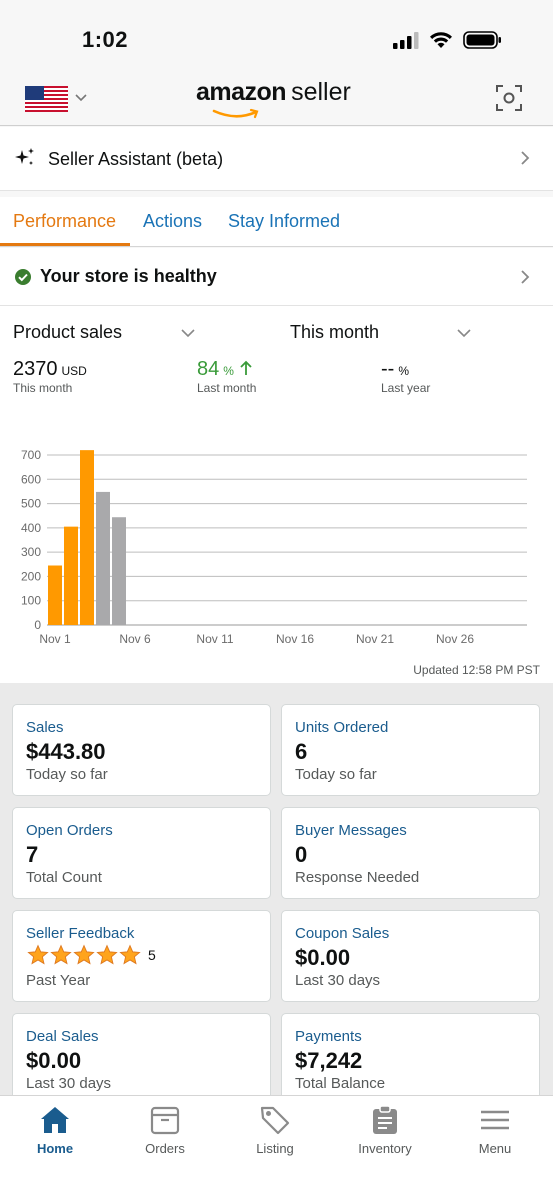 Image resolution: width=553 pixels, height=1200 pixels. What do you see at coordinates (65, 244) in the screenshot?
I see `active-tab-indicator` at bounding box center [65, 244].